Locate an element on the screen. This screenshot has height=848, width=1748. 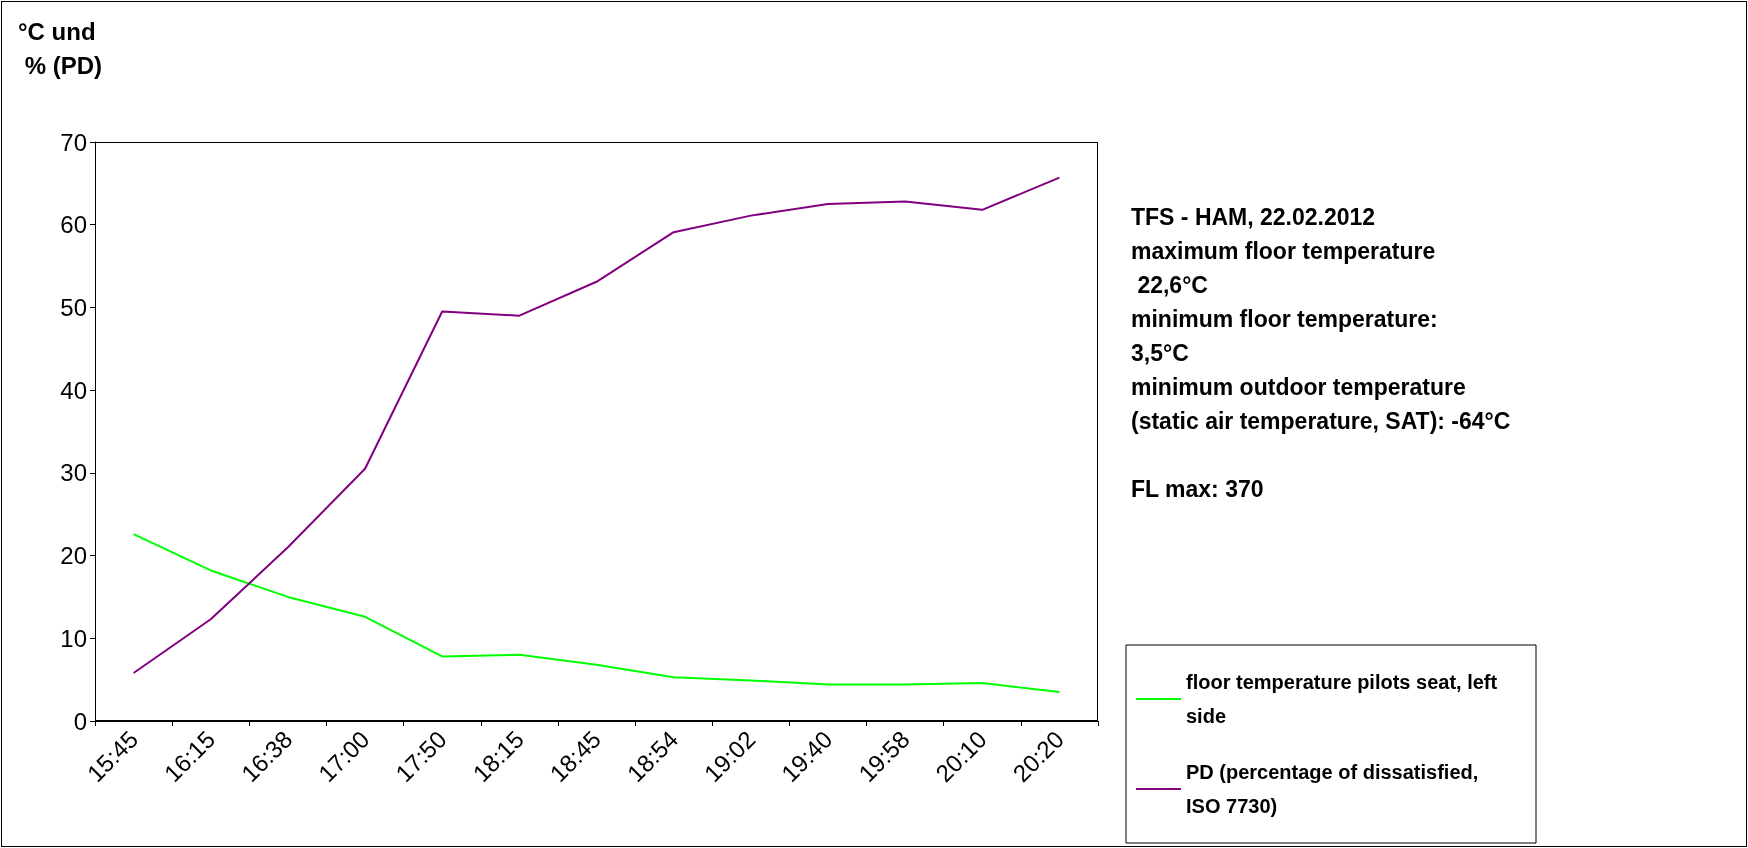
y-tick-label: 0 is located at coordinates (80, 721).